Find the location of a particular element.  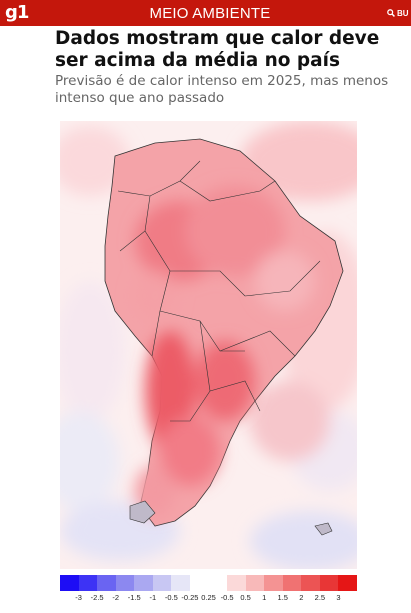

color-scale-tick-label: -2 is located at coordinates (116, 597).